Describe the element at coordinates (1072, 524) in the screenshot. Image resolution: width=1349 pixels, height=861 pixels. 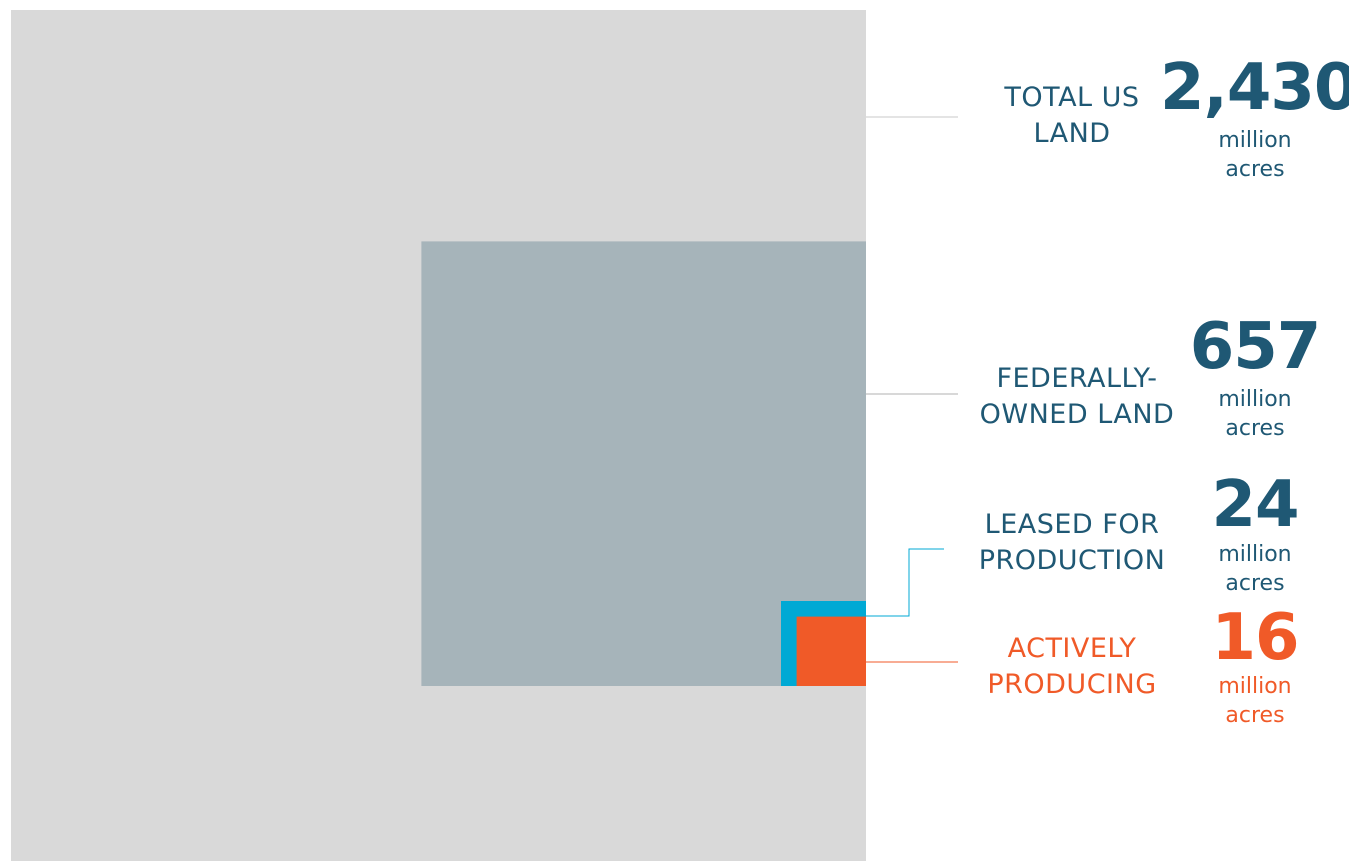
I see `label-leased-line-1: LEASED FOR` at that location.